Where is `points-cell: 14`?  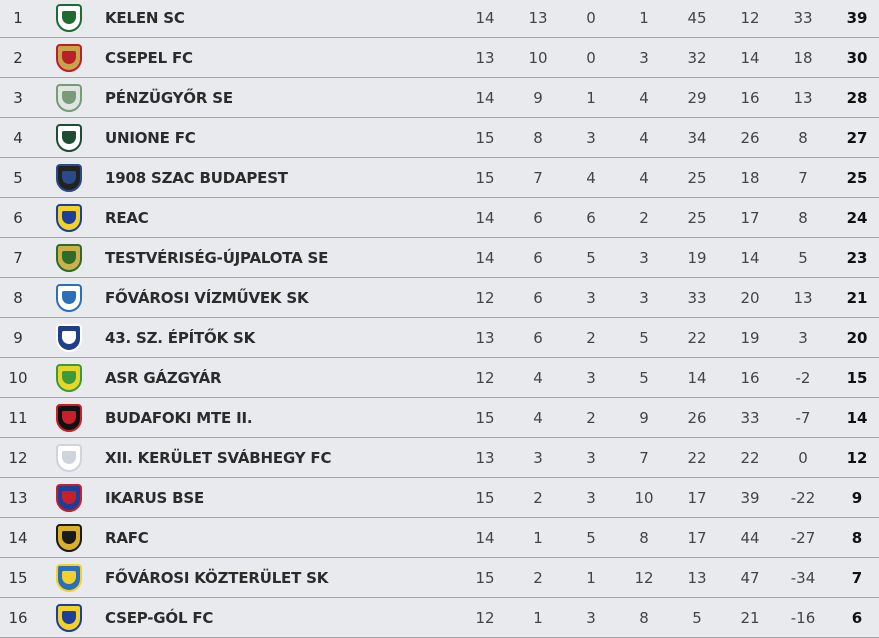 points-cell: 14 is located at coordinates (857, 418).